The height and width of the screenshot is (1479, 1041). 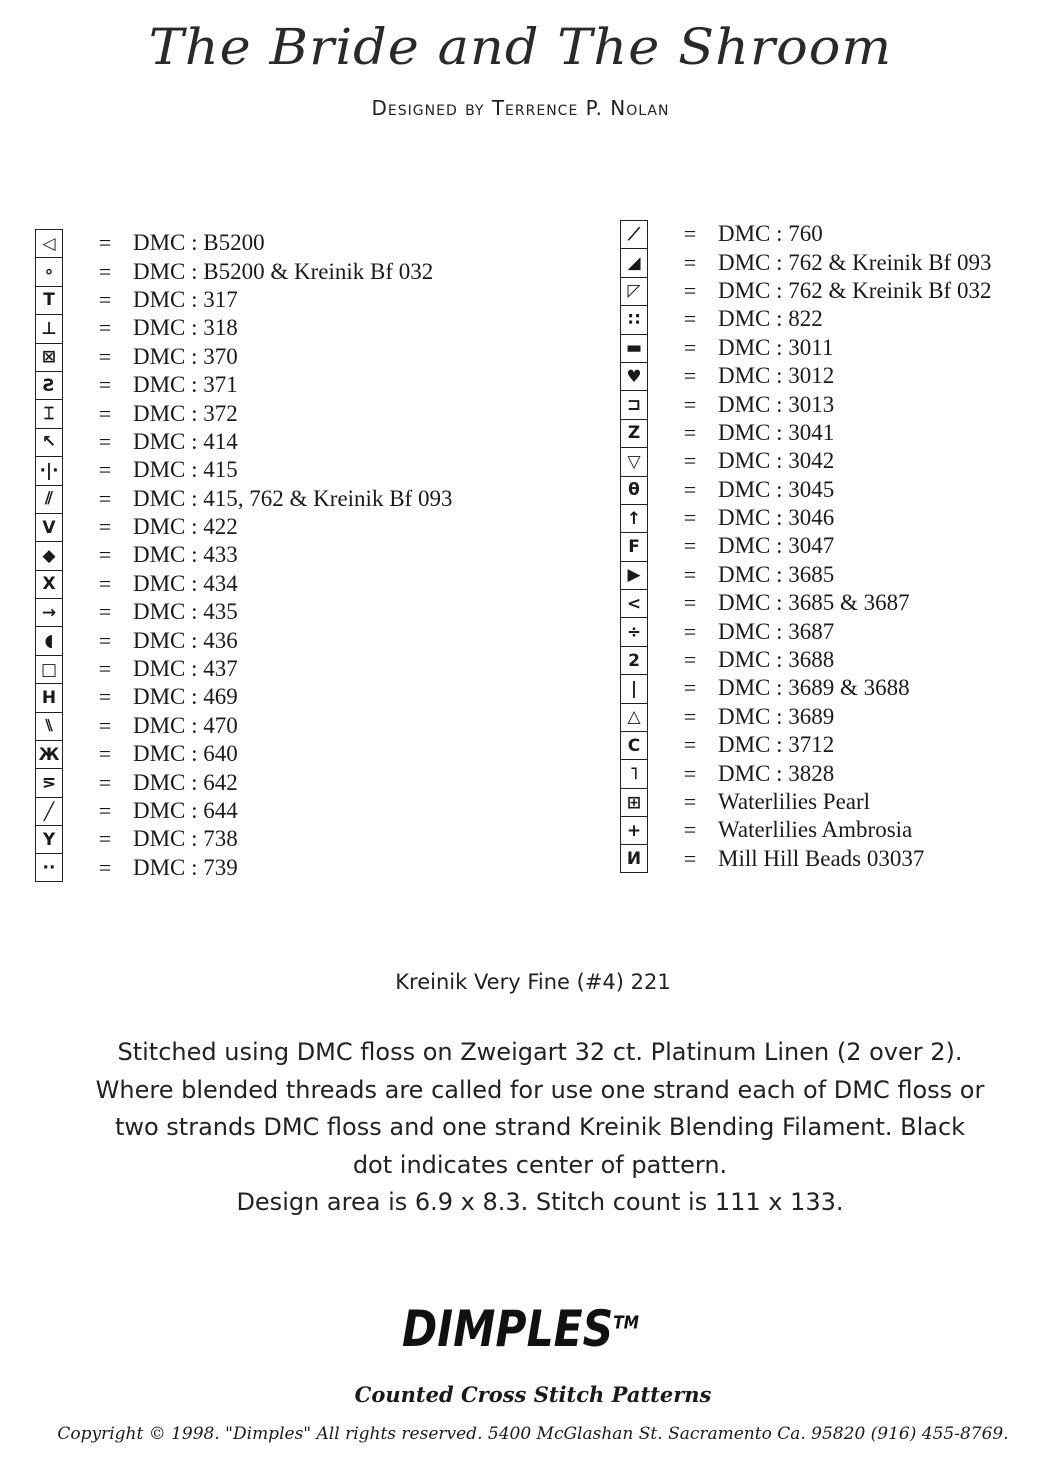 I want to click on thread-name: DMC : 370, so click(x=185, y=356).